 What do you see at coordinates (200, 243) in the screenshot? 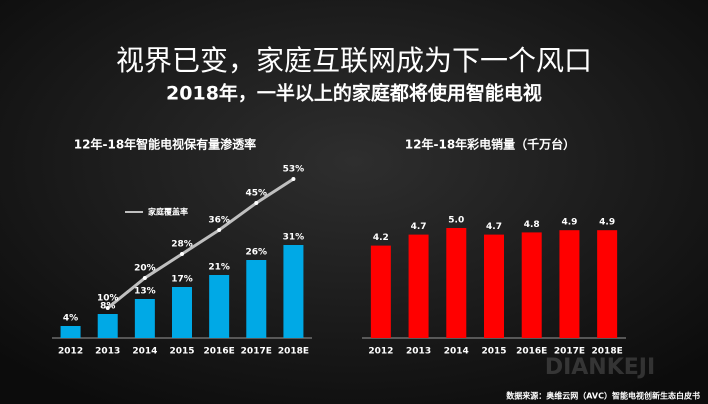
I see `line` at bounding box center [200, 243].